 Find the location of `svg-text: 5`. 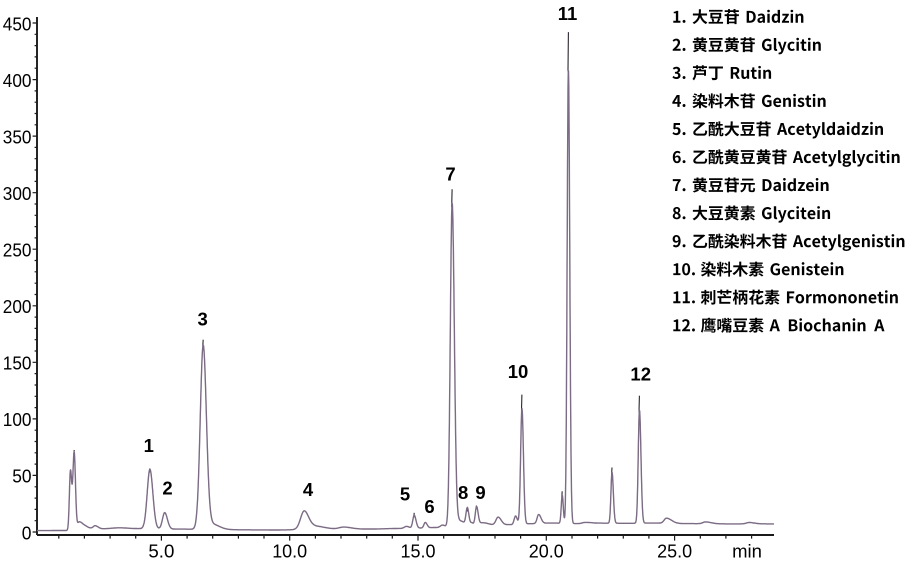

svg-text: 5 is located at coordinates (405, 494).